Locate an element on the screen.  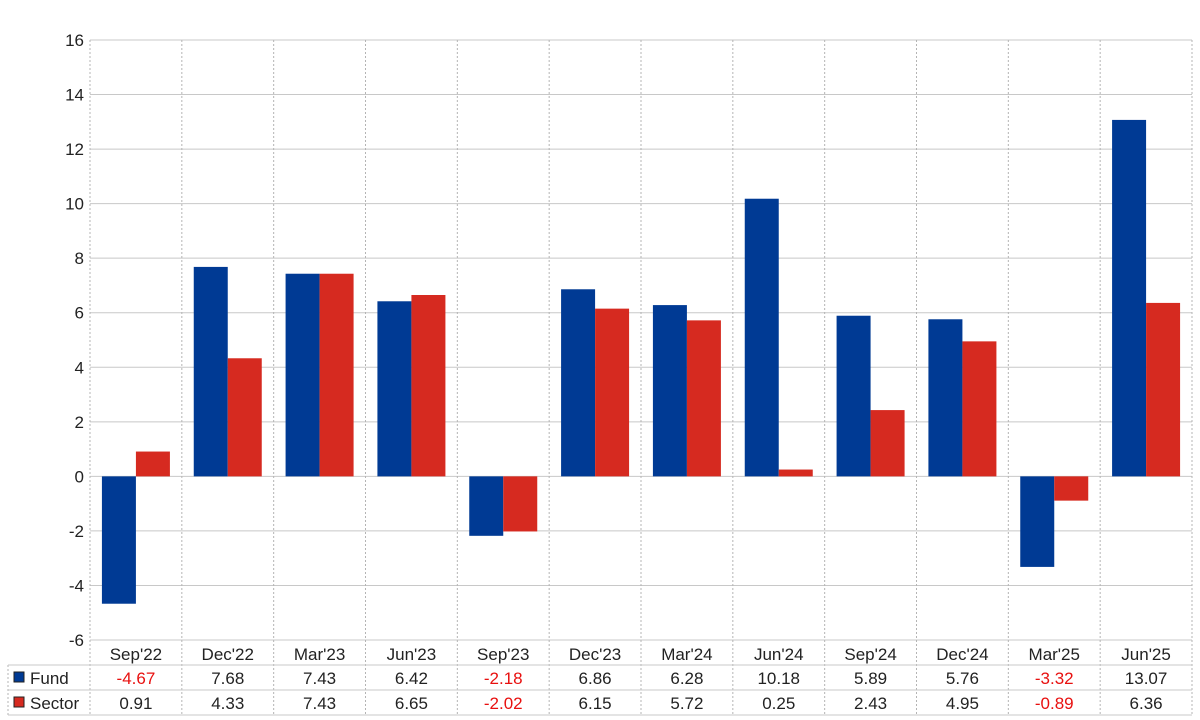
category-label: Mar'25 is located at coordinates (1054, 654).